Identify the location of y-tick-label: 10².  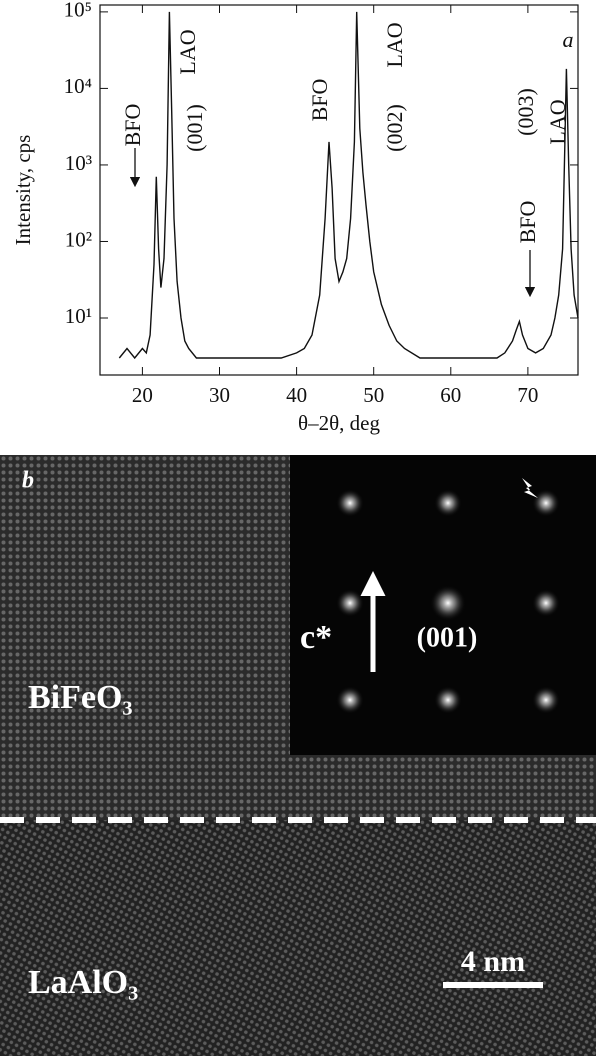
(78, 239).